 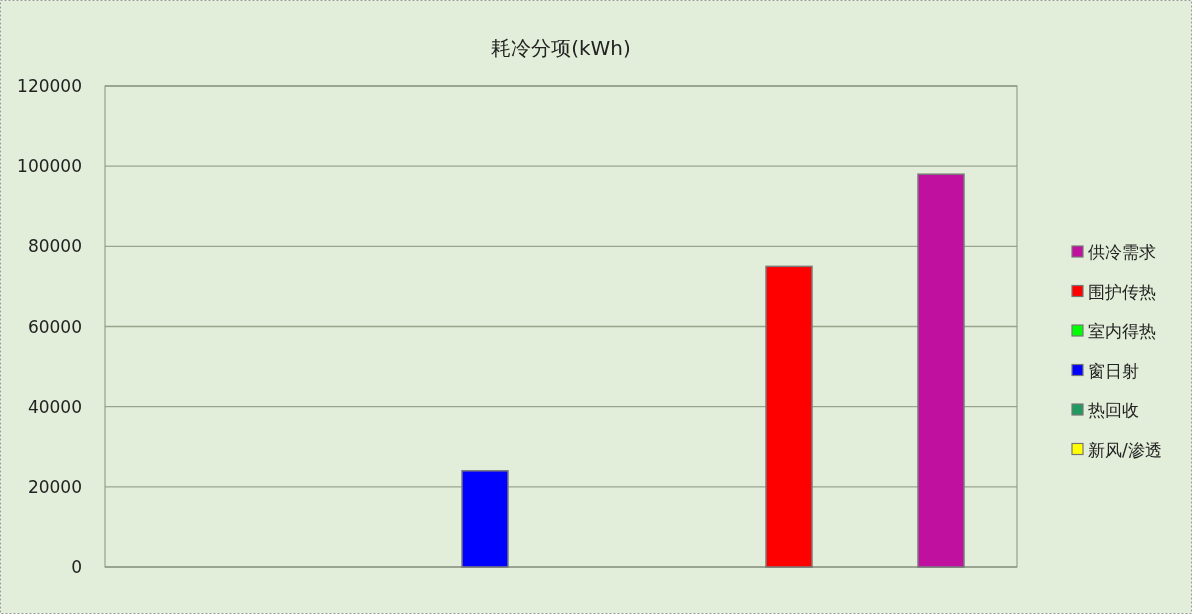 What do you see at coordinates (49, 86) in the screenshot?
I see `y-tick-label: 120000` at bounding box center [49, 86].